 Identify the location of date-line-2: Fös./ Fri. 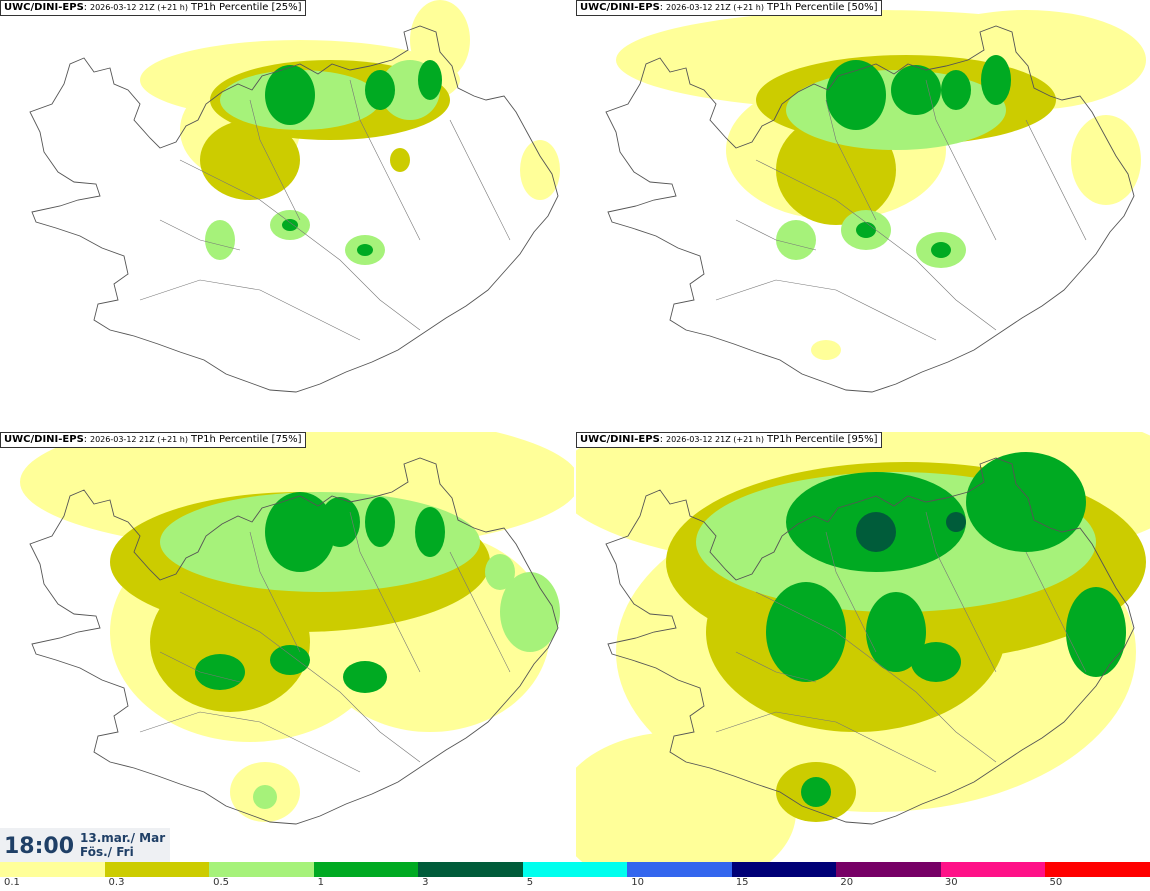
(107, 852).